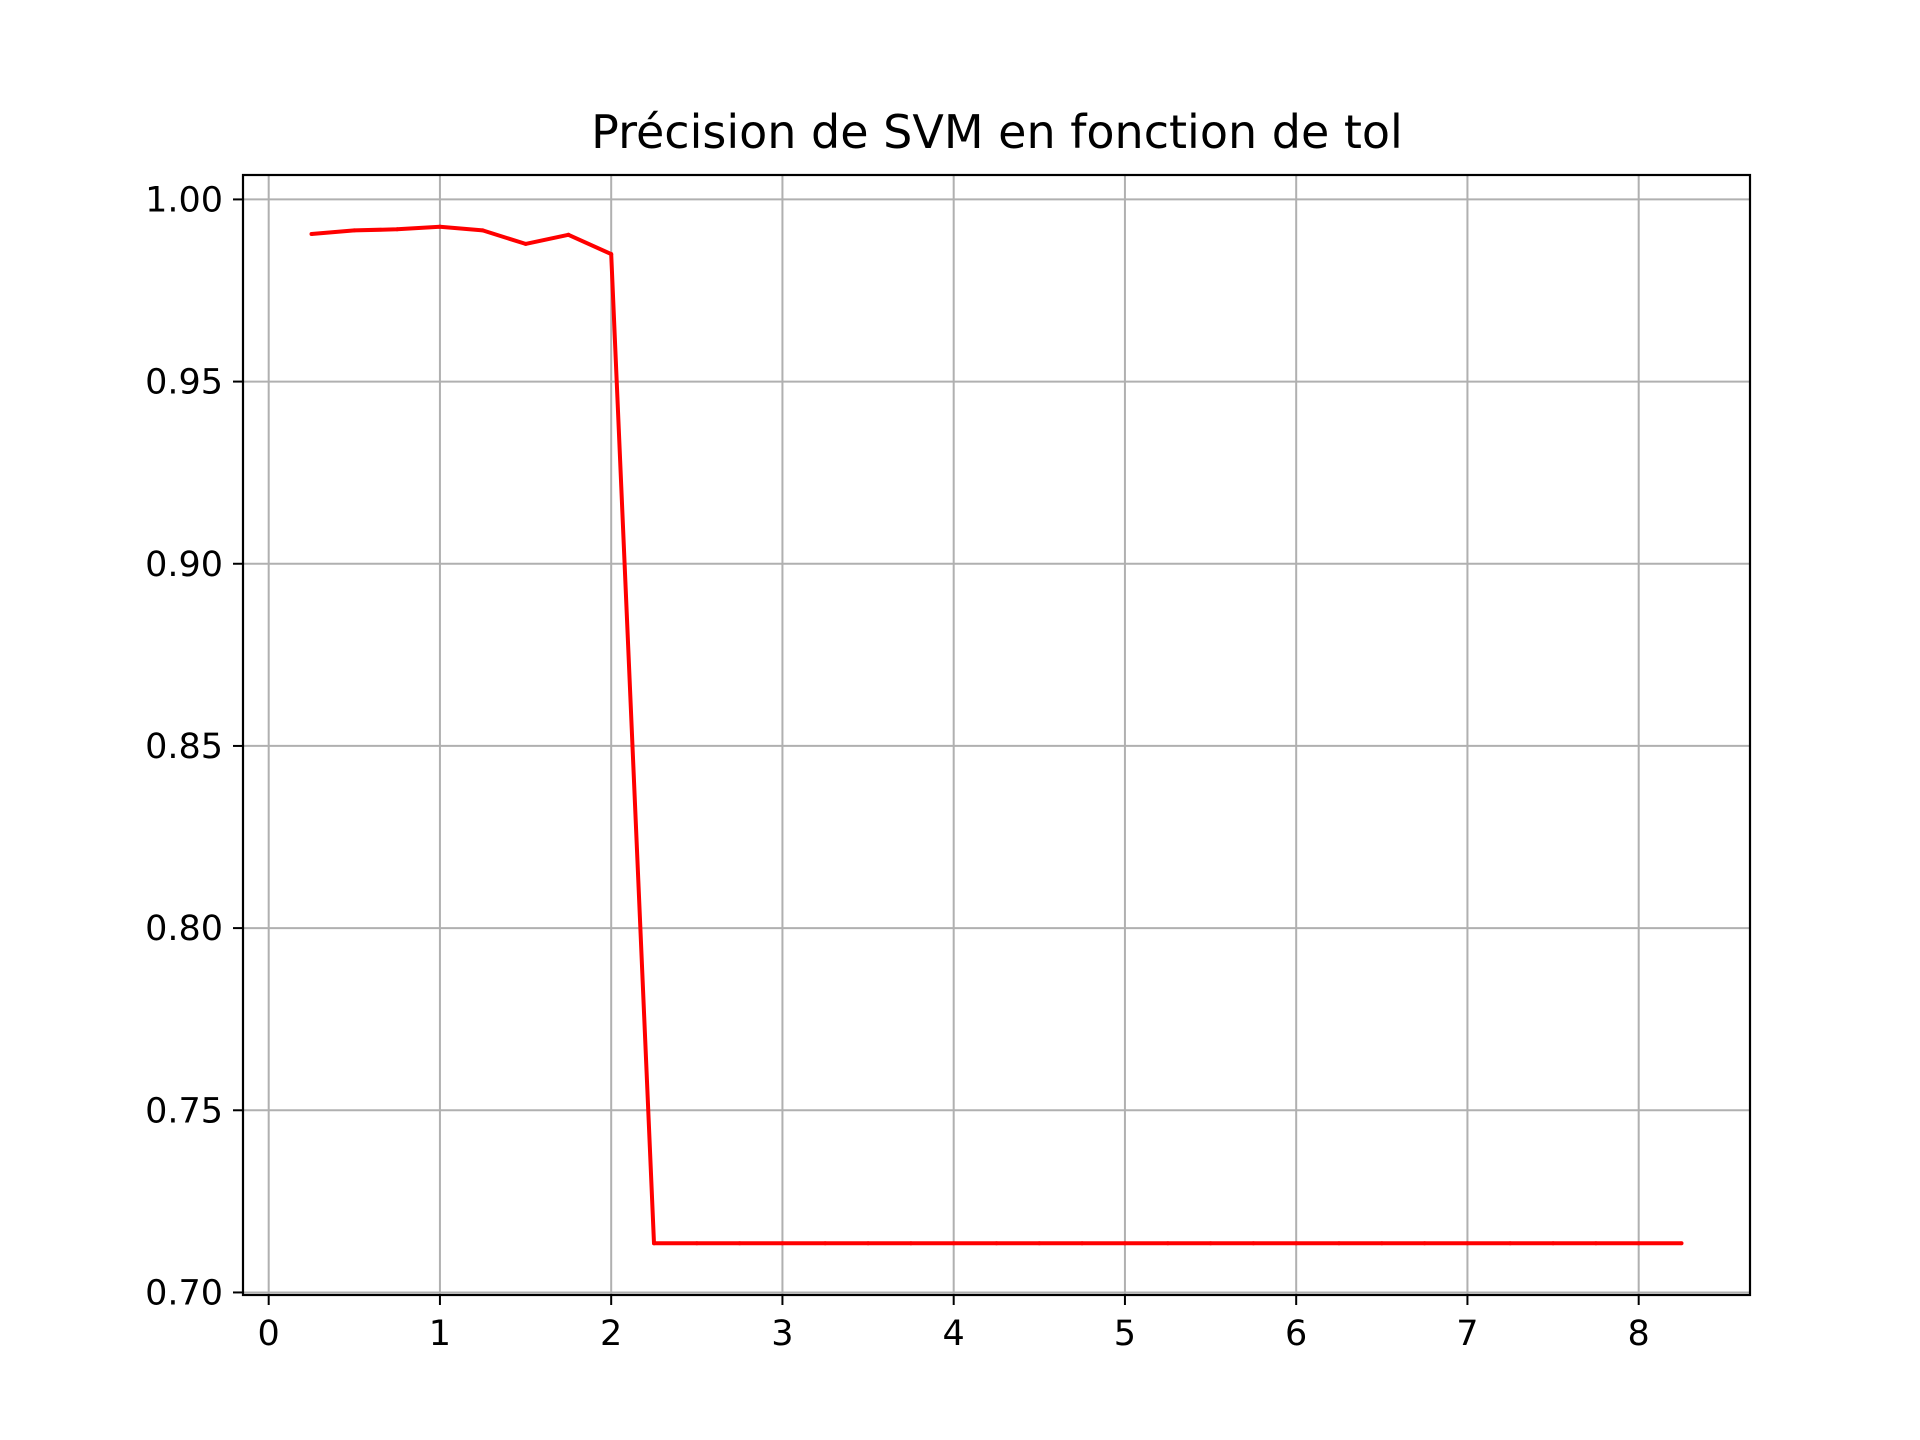  Describe the element at coordinates (184, 200) in the screenshot. I see `y-tick-label: 1.00` at that location.